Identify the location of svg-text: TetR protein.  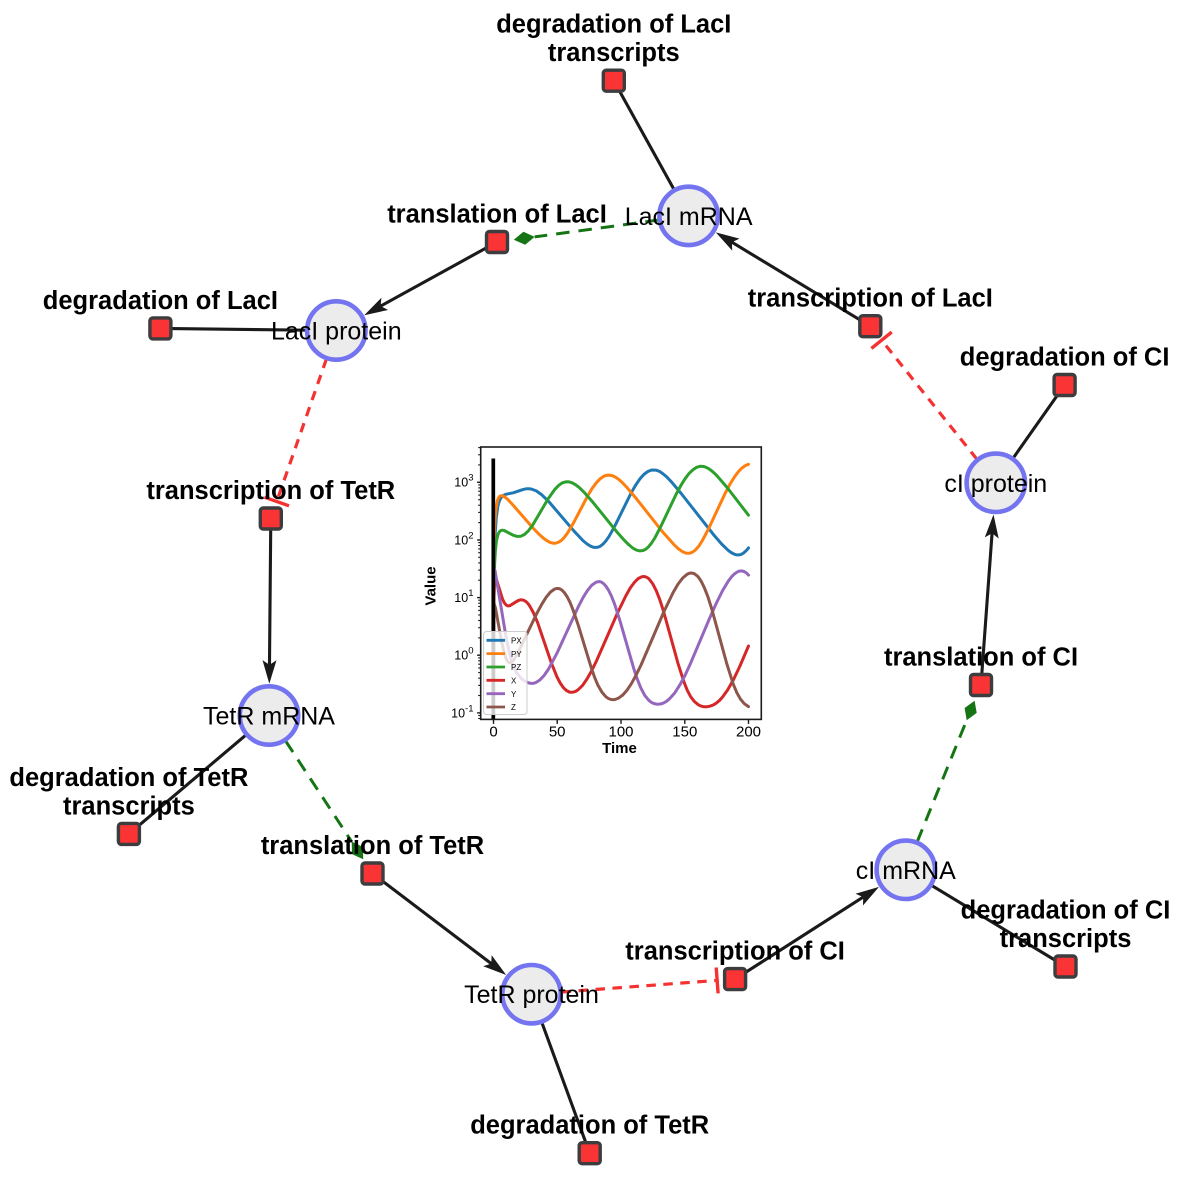
(531, 995).